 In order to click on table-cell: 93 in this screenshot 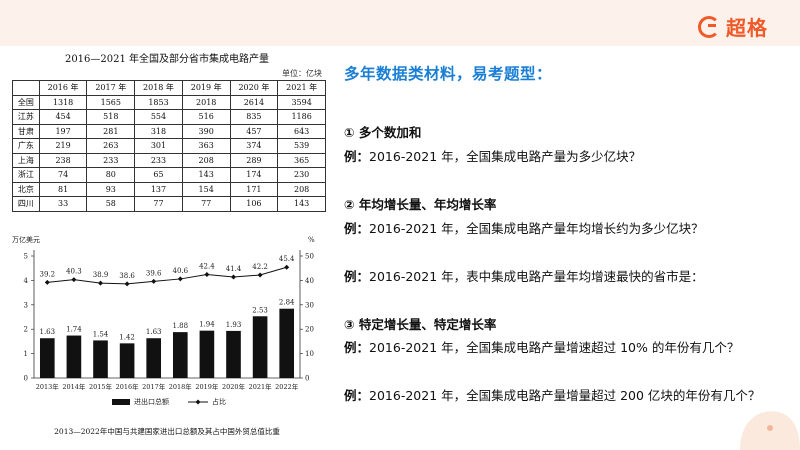, I will do `click(111, 189)`.